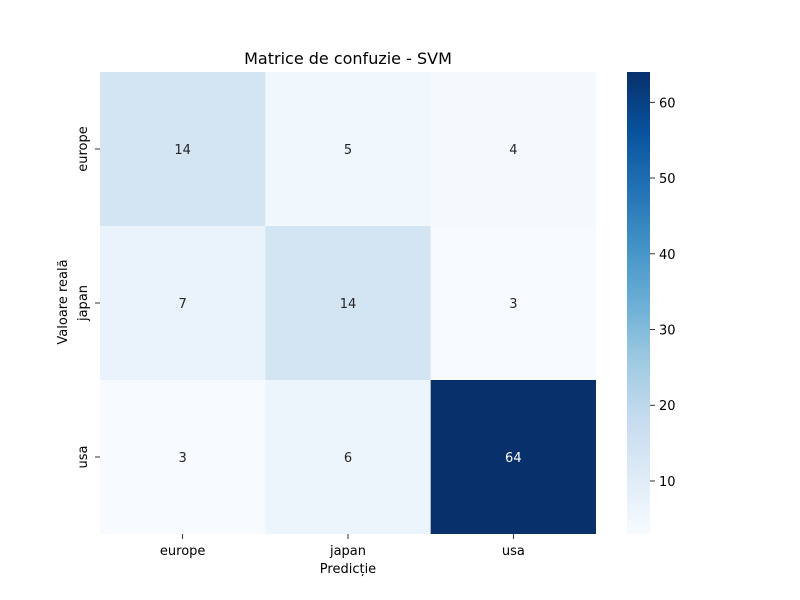 The height and width of the screenshot is (600, 800). What do you see at coordinates (513, 551) in the screenshot?
I see `x-tick-label: usa` at bounding box center [513, 551].